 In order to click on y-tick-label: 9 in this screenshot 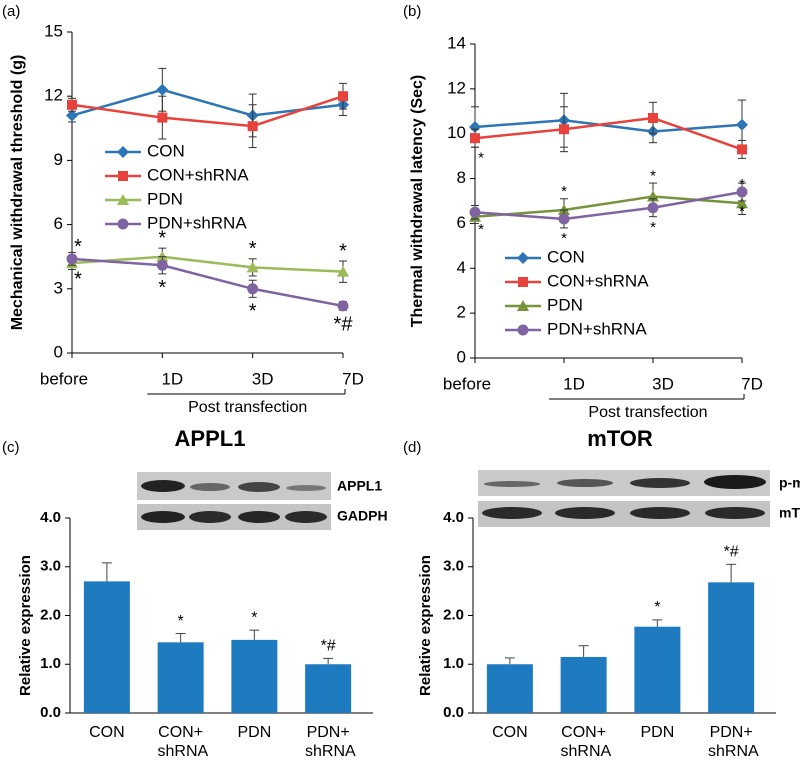, I will do `click(58, 159)`.